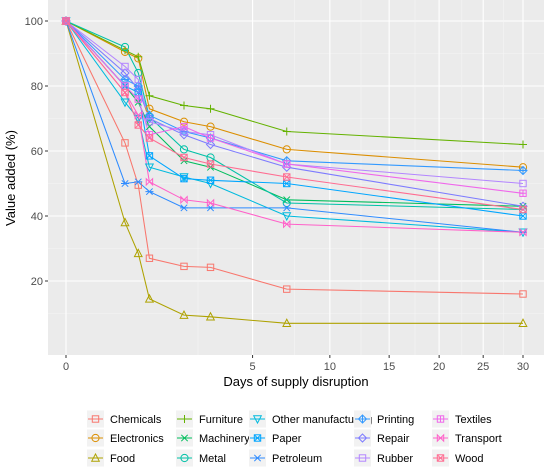 The height and width of the screenshot is (470, 550). I want to click on x-axis-title: Days of supply disruption, so click(295, 381).